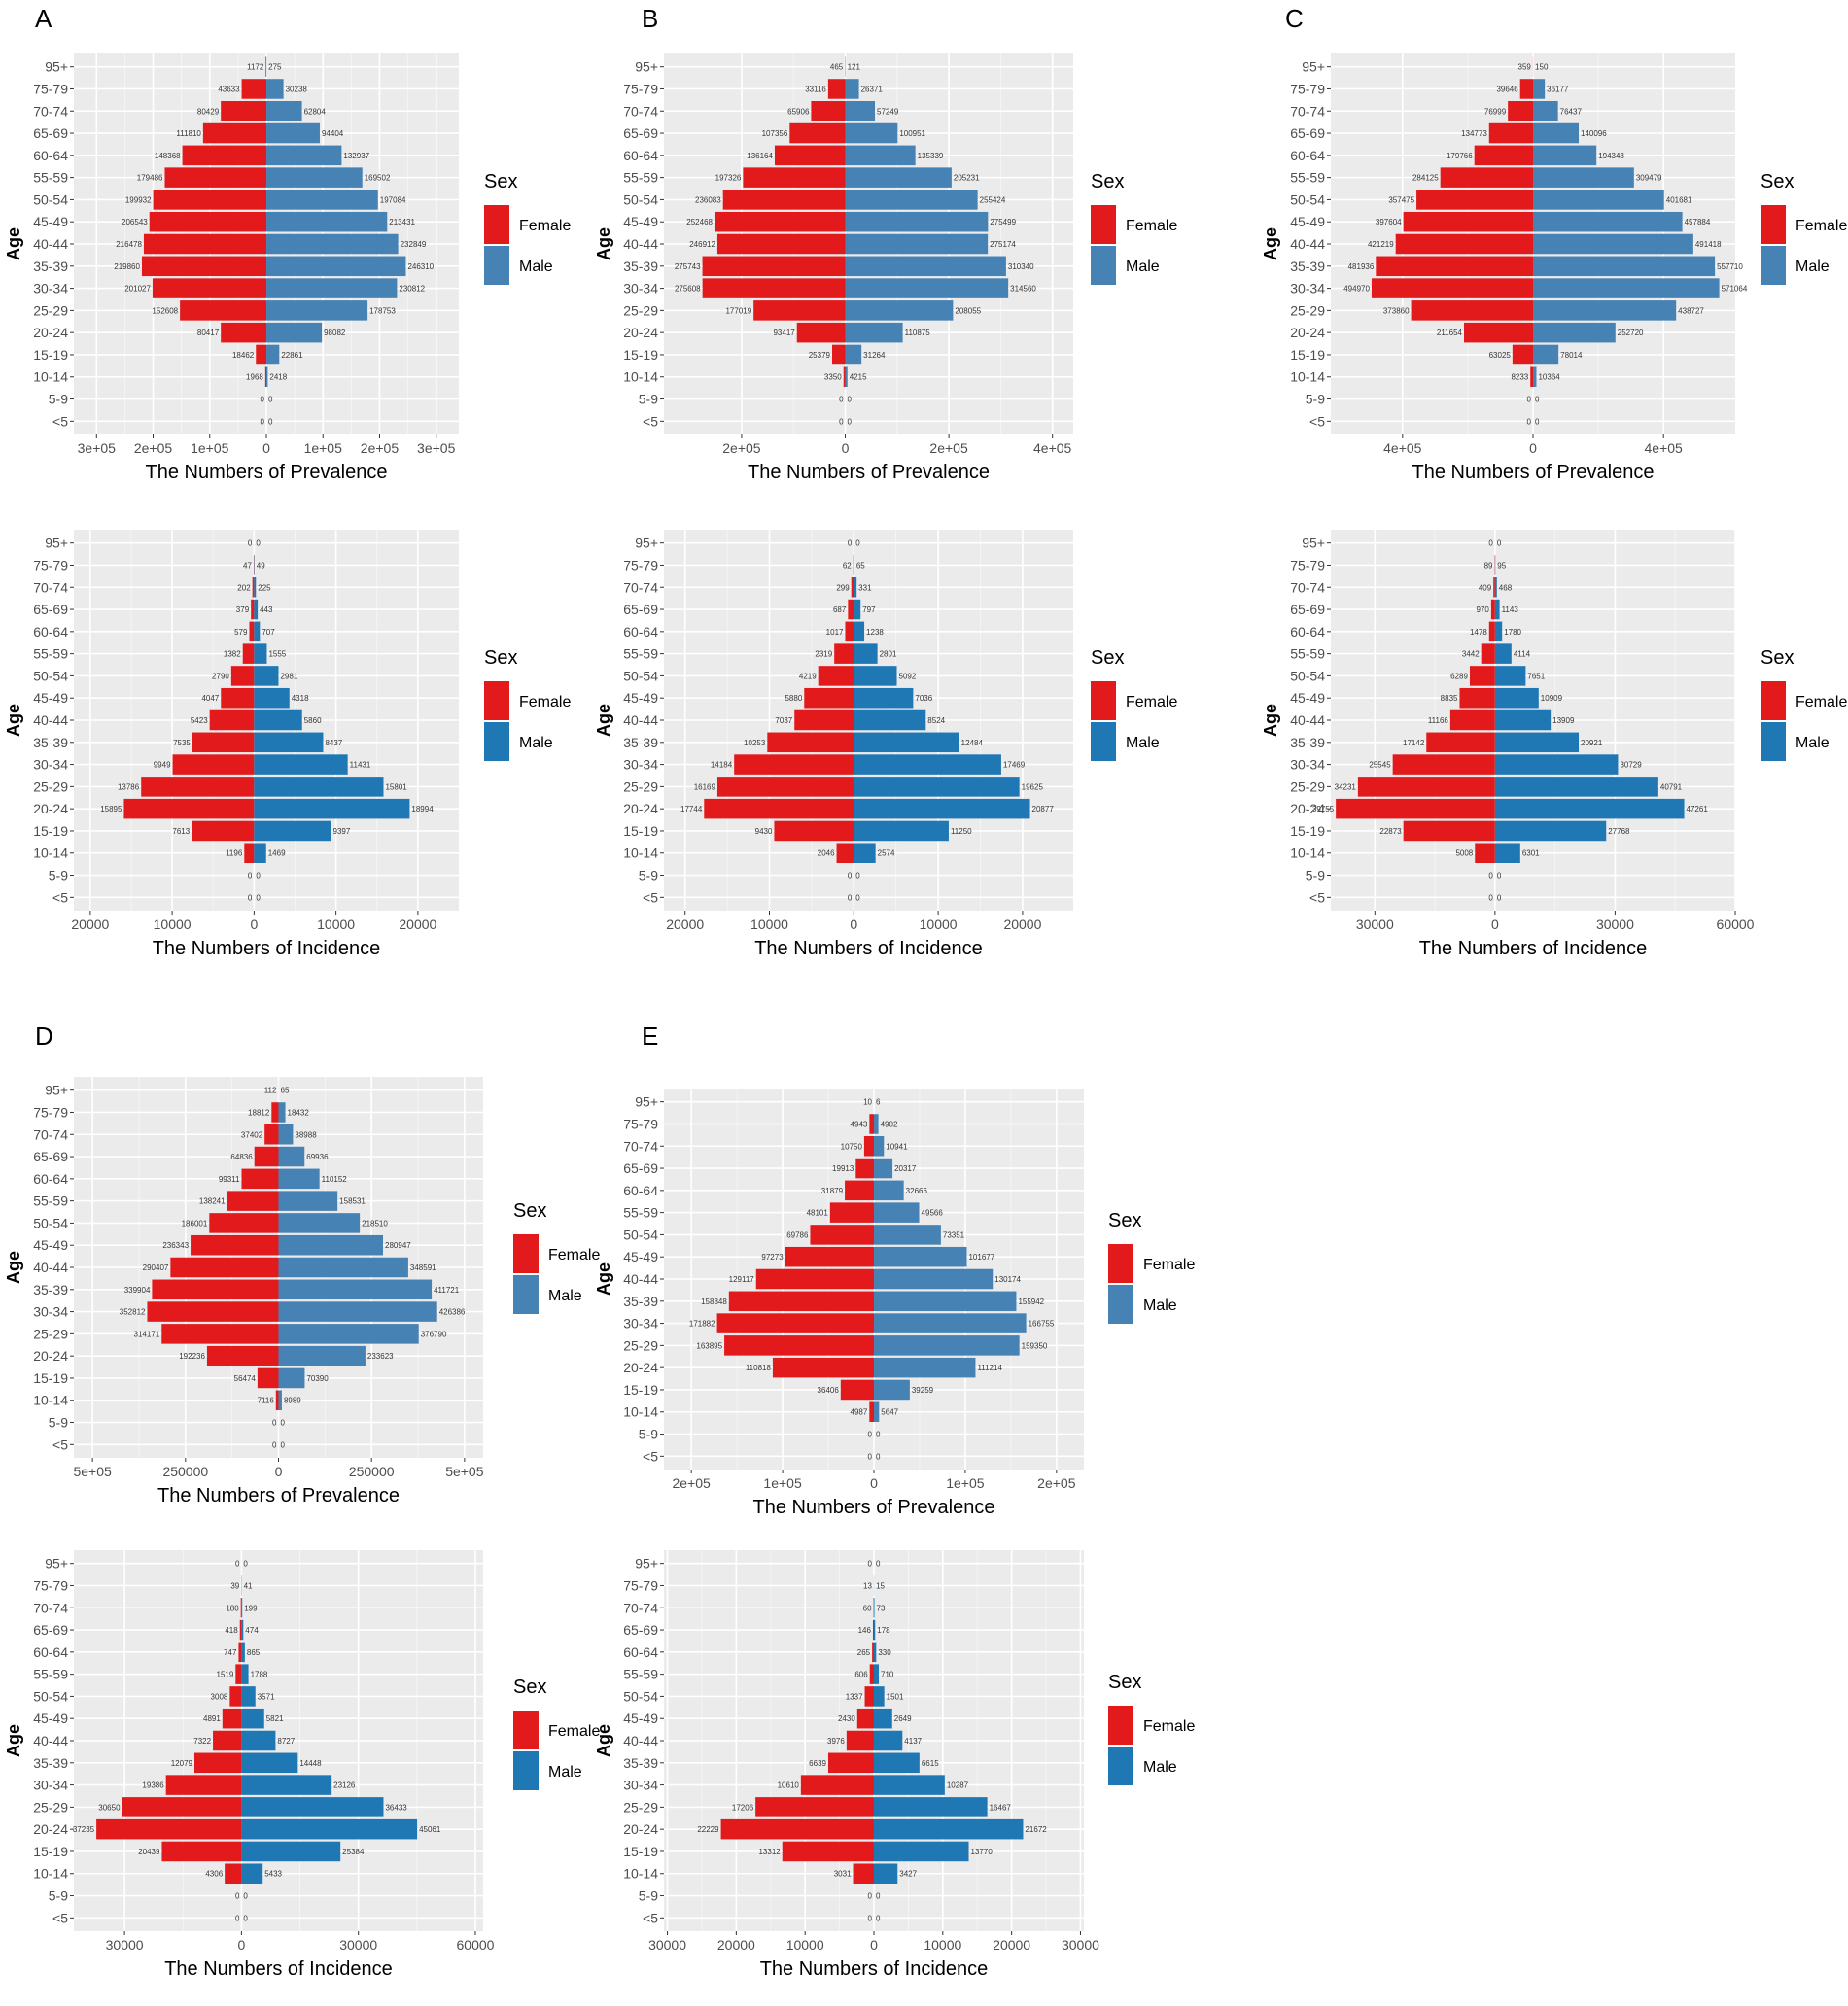 The image size is (1848, 2006). Describe the element at coordinates (358, 1945) in the screenshot. I see `x-tick-label: 30000` at that location.